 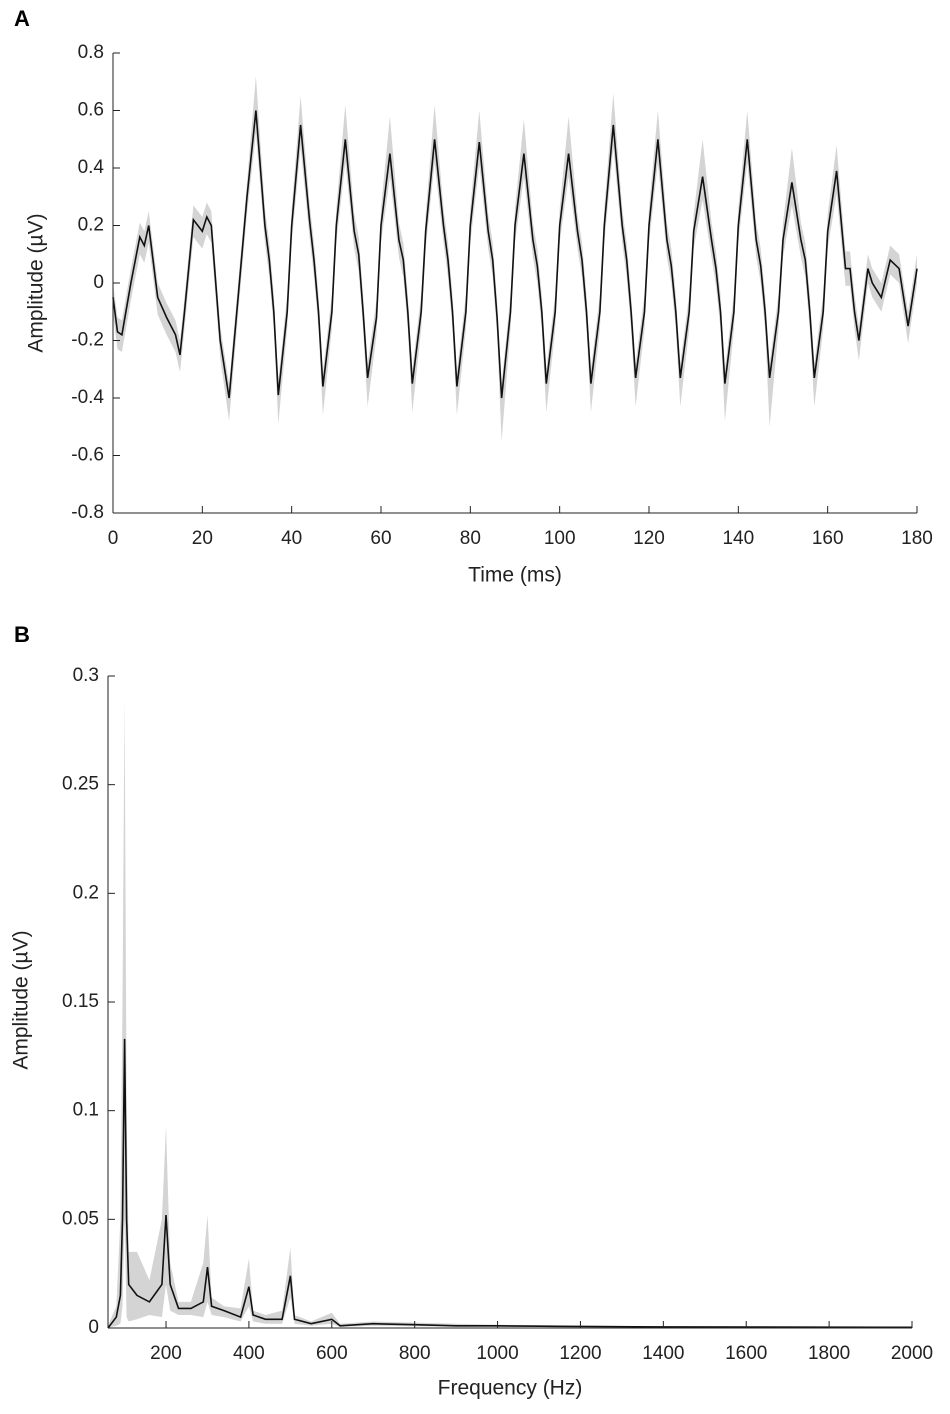 What do you see at coordinates (380, 538) in the screenshot?
I see `x-tick-label: 60` at bounding box center [380, 538].